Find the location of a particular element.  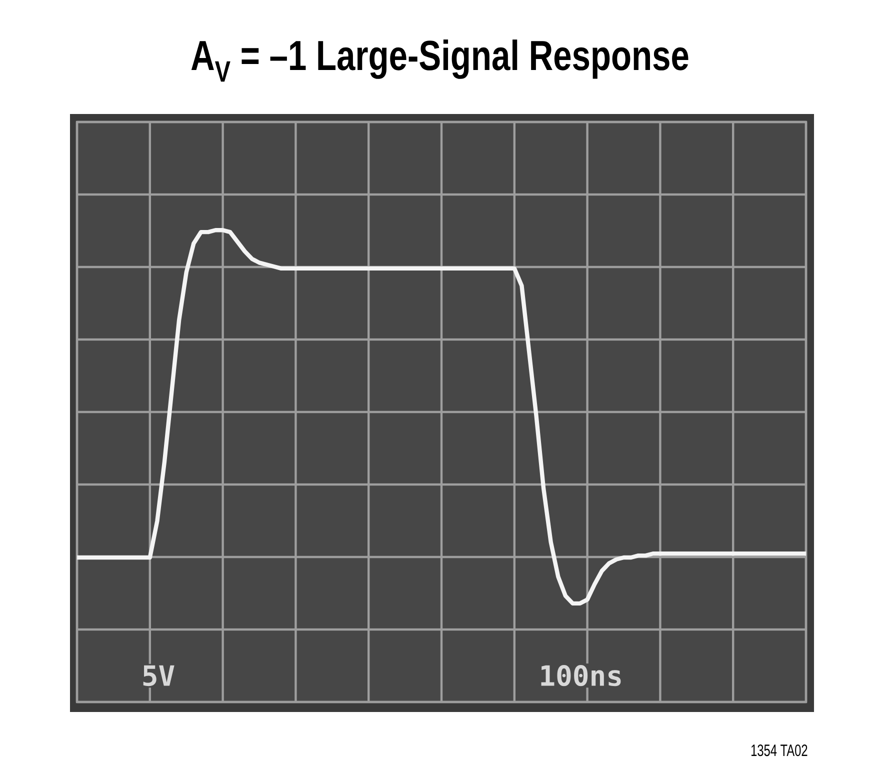

text: 5V is located at coordinates (158, 675).